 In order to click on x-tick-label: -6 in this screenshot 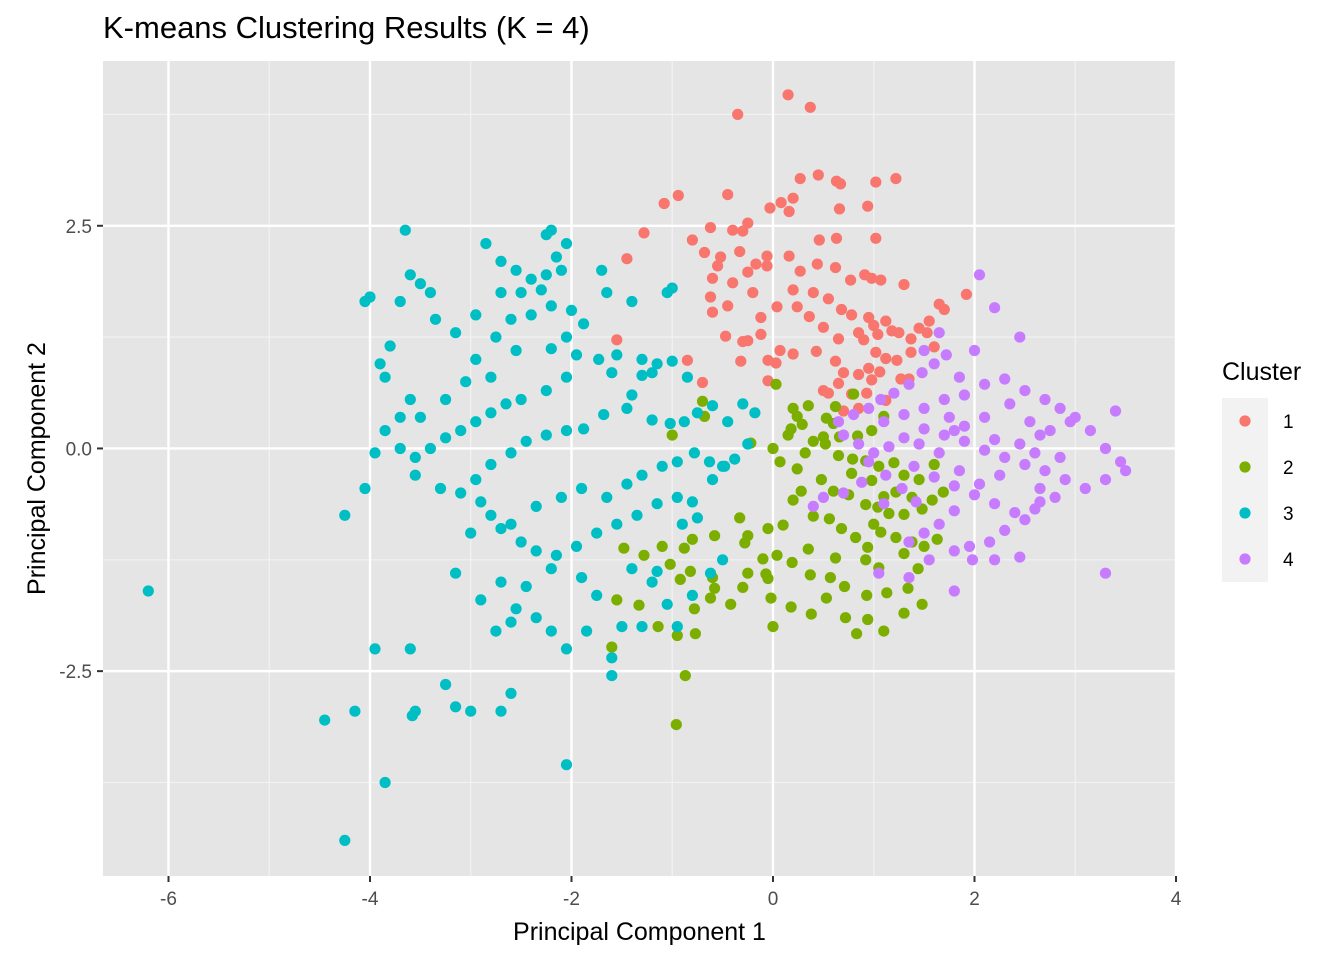, I will do `click(168, 899)`.